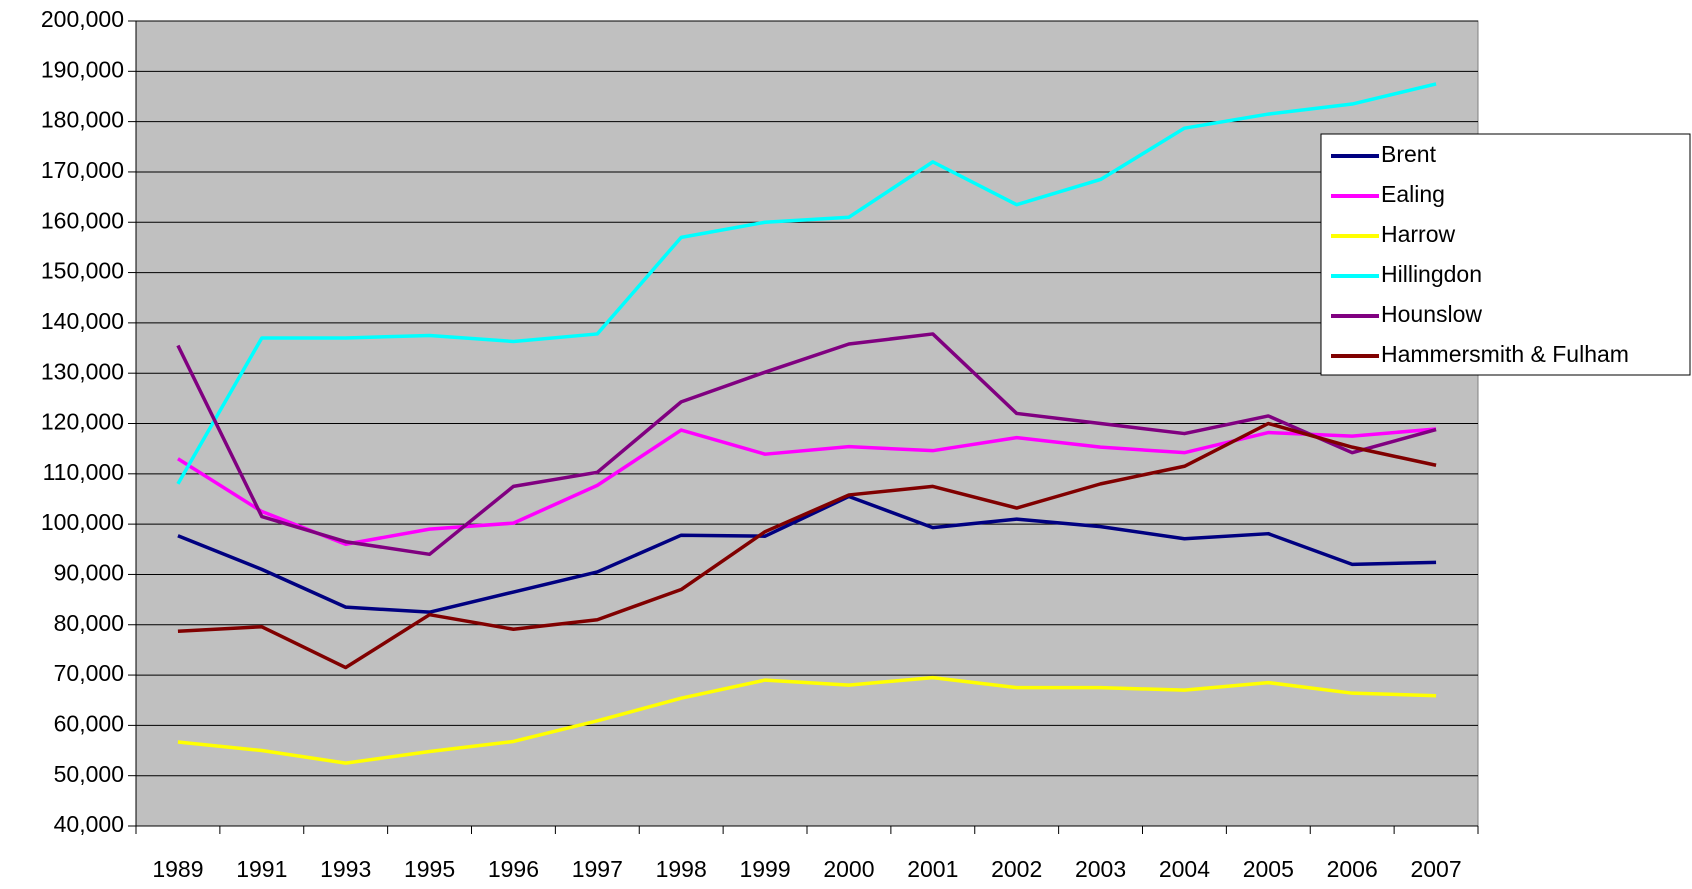  Describe the element at coordinates (932, 869) in the screenshot. I see `x-tick-label: 2001` at that location.